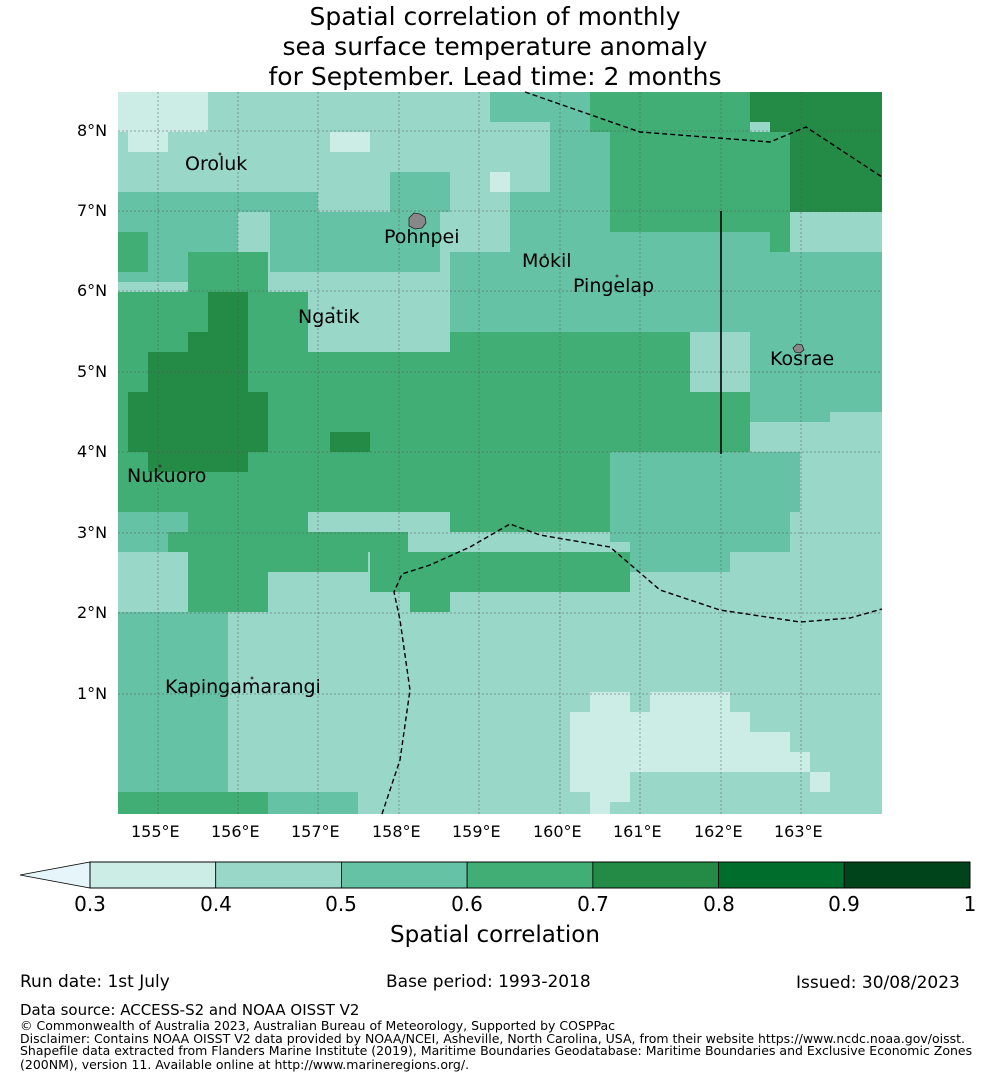  I want to click on ngatik-atoll, so click(333, 308).